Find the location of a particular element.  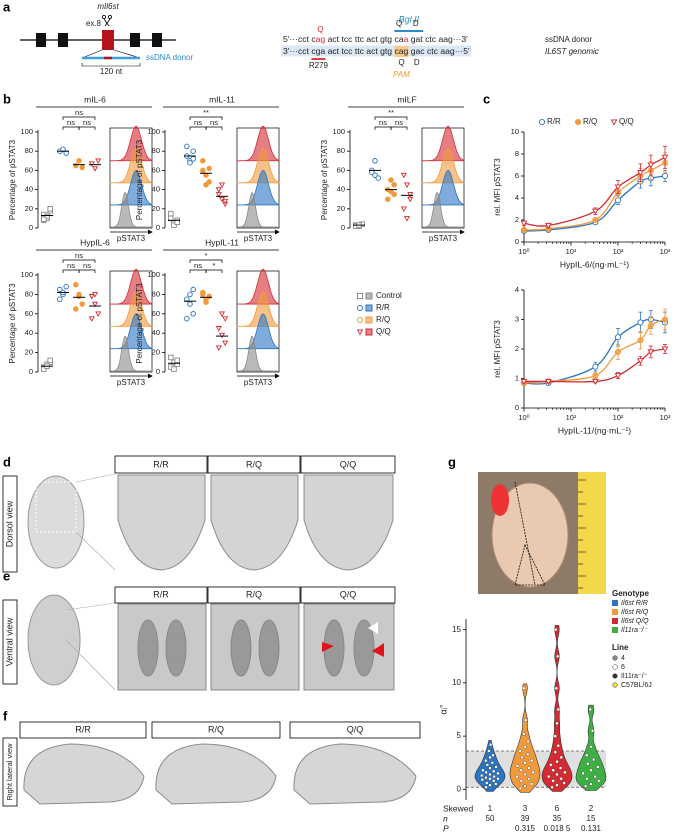

aa-label: Q is located at coordinates (320, 29).